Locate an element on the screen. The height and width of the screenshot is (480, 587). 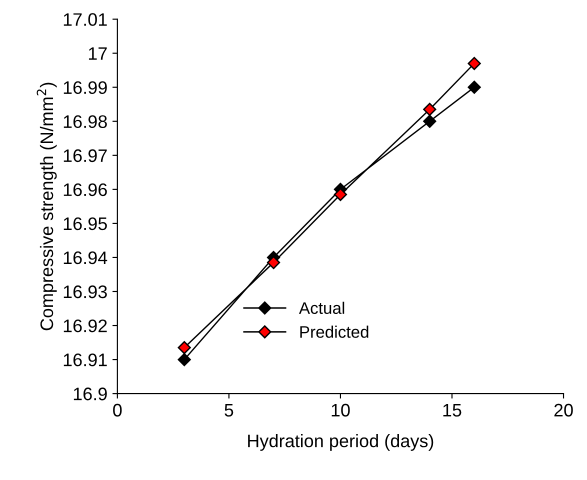
x-tick-label: 15 is located at coordinates (452, 410).